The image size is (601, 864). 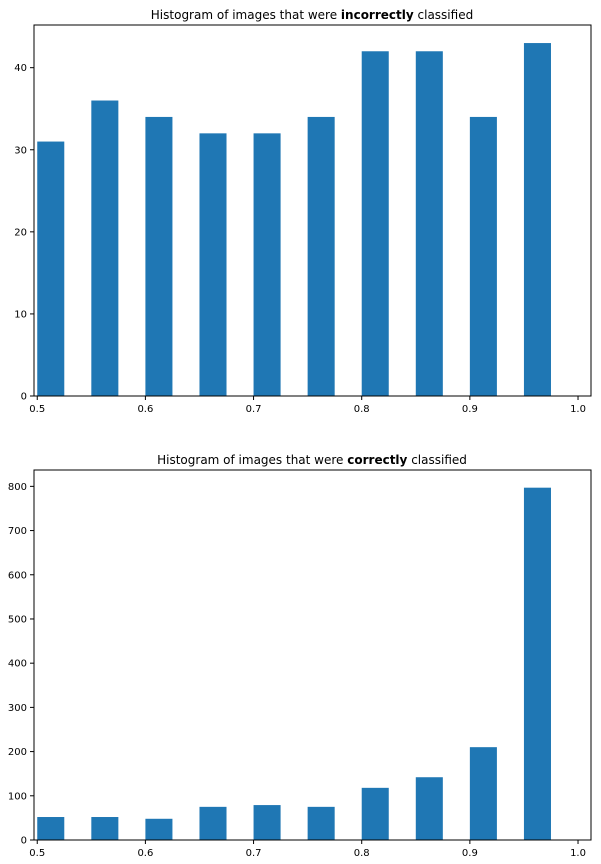 I want to click on y-tick-label: 800, so click(x=17, y=487).